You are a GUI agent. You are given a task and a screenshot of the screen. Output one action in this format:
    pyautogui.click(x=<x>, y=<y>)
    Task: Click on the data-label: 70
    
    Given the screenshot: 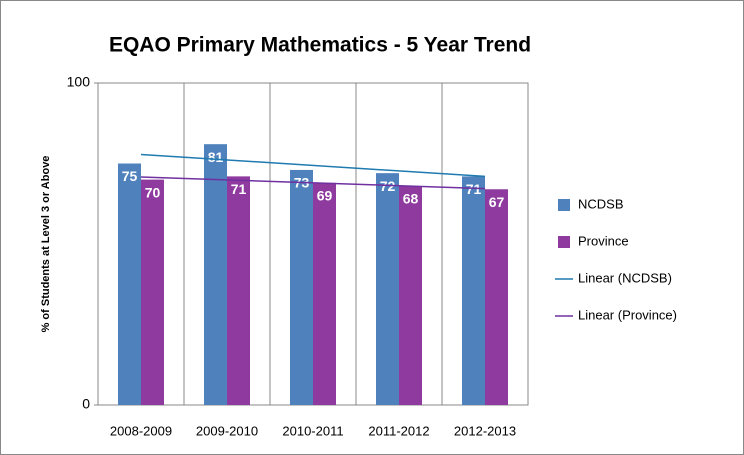 What is the action you would take?
    pyautogui.click(x=153, y=192)
    